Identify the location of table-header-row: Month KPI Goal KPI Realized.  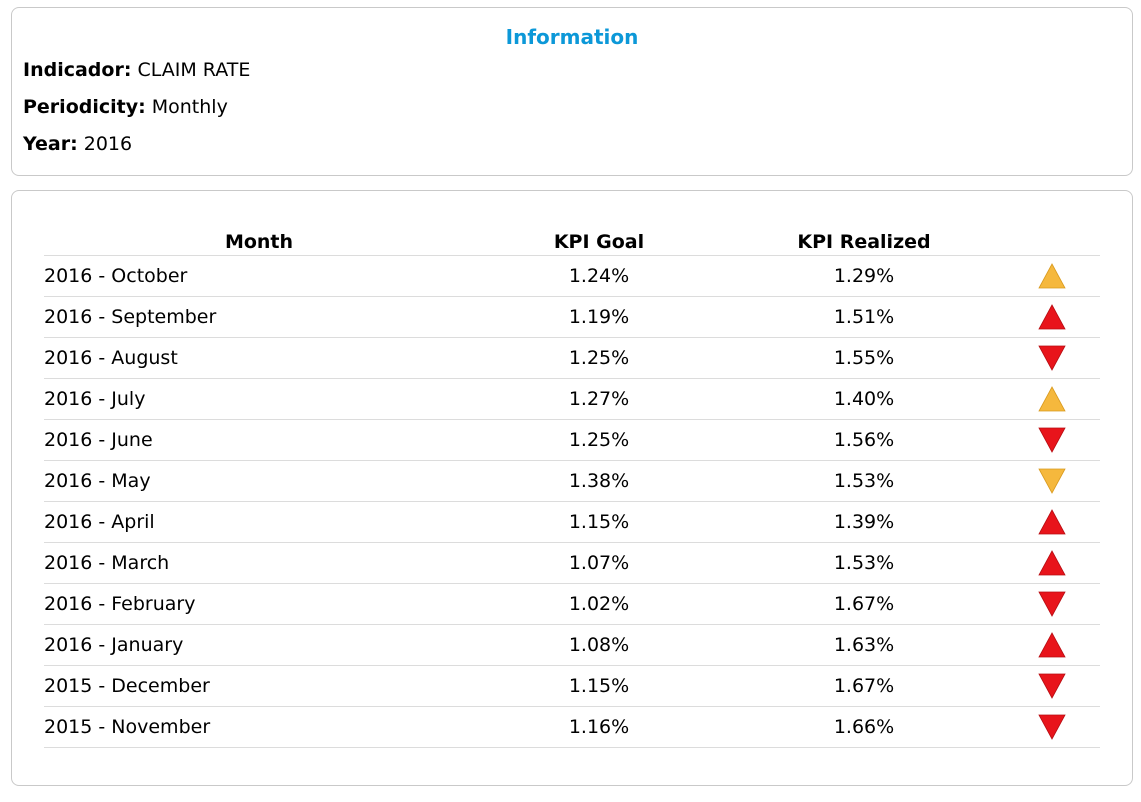
(572, 239).